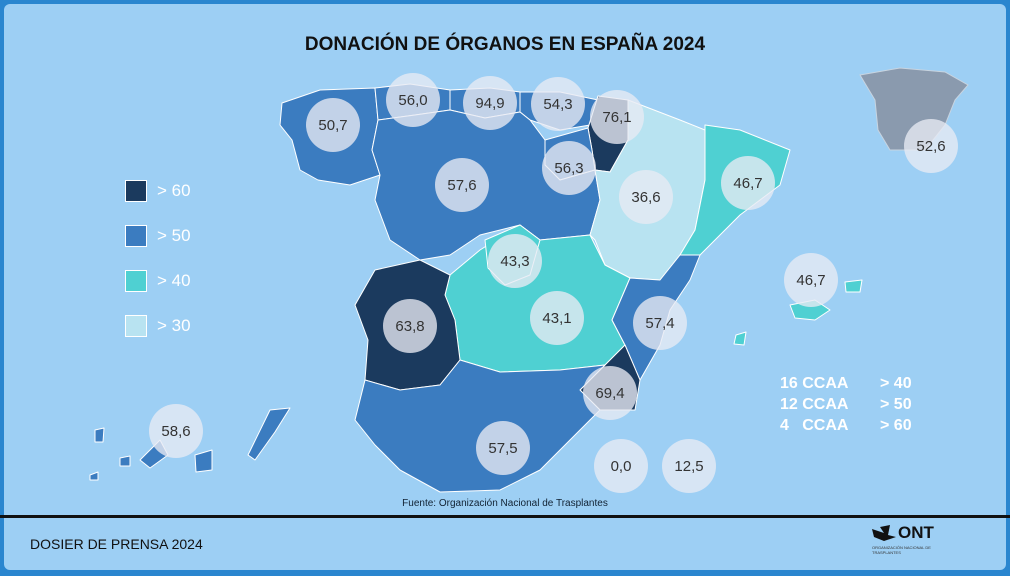  What do you see at coordinates (811, 280) in the screenshot?
I see `value-baleares: 46,7` at bounding box center [811, 280].